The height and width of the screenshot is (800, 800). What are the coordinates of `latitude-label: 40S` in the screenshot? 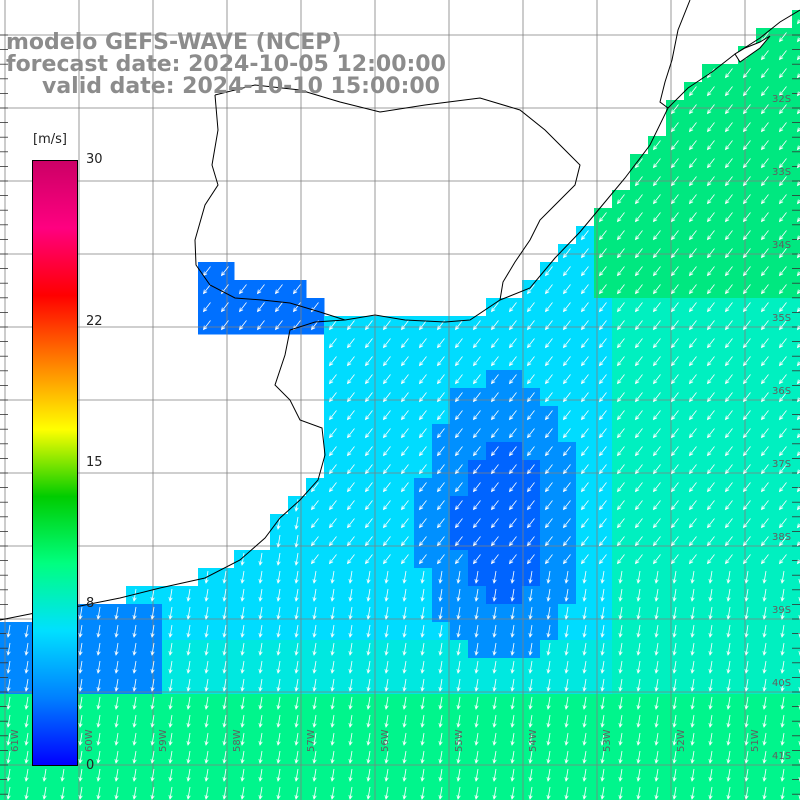 It's located at (781, 683).